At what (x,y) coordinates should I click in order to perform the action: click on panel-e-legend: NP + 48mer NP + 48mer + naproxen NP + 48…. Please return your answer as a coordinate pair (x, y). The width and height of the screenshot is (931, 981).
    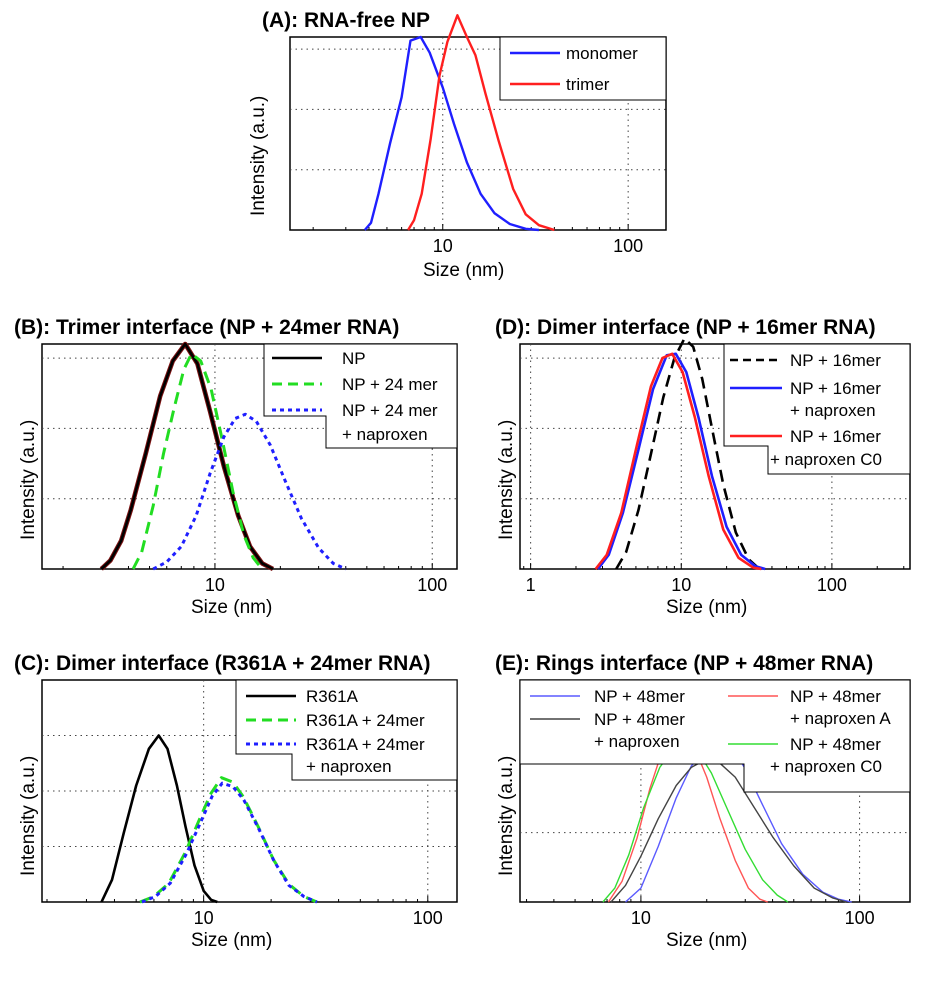
    Looking at the image, I should click on (715, 736).